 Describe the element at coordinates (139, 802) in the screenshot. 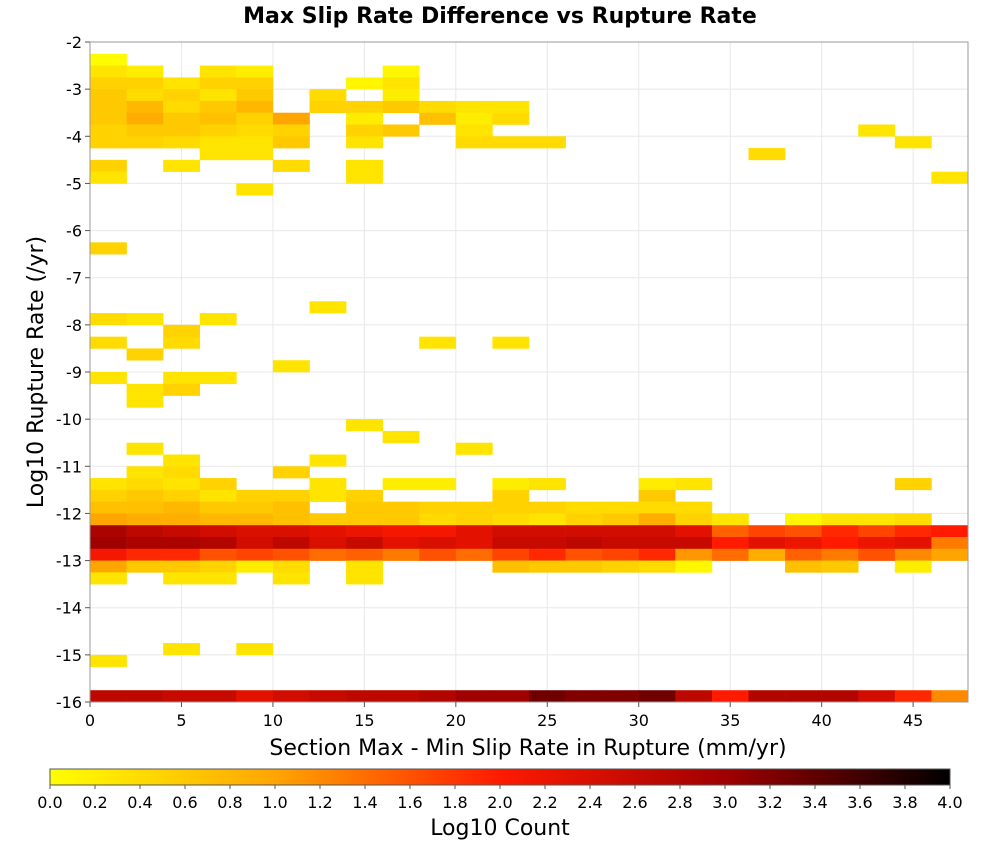

I see `colorbar-tick-label: 0.4` at that location.